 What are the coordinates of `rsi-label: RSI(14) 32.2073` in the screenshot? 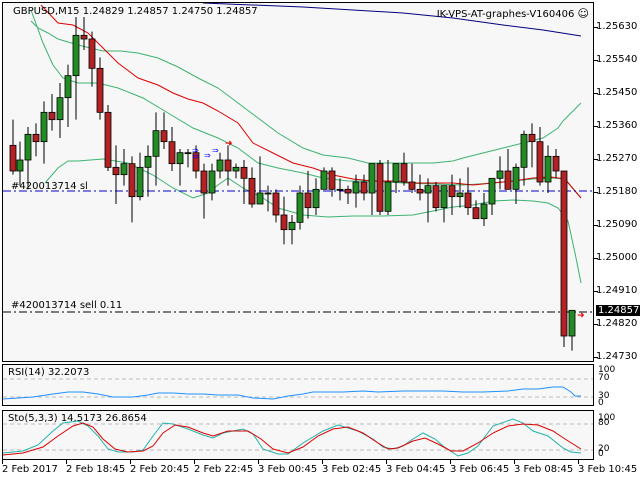 It's located at (49, 372).